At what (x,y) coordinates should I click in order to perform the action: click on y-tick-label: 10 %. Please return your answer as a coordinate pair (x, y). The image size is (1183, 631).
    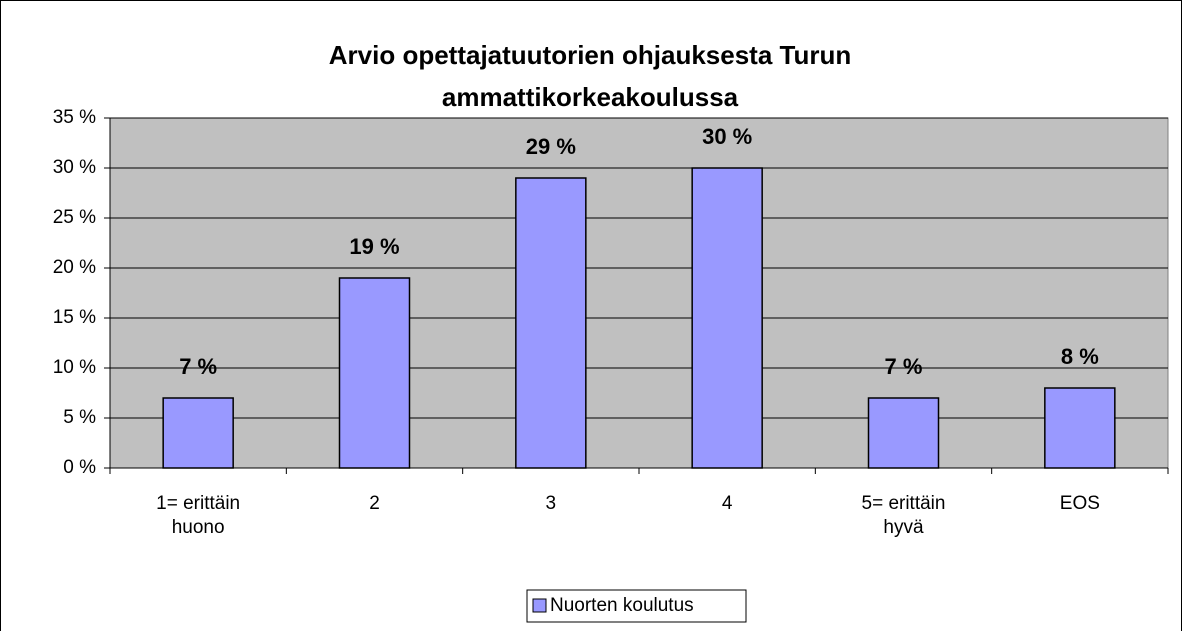
    Looking at the image, I should click on (74, 367).